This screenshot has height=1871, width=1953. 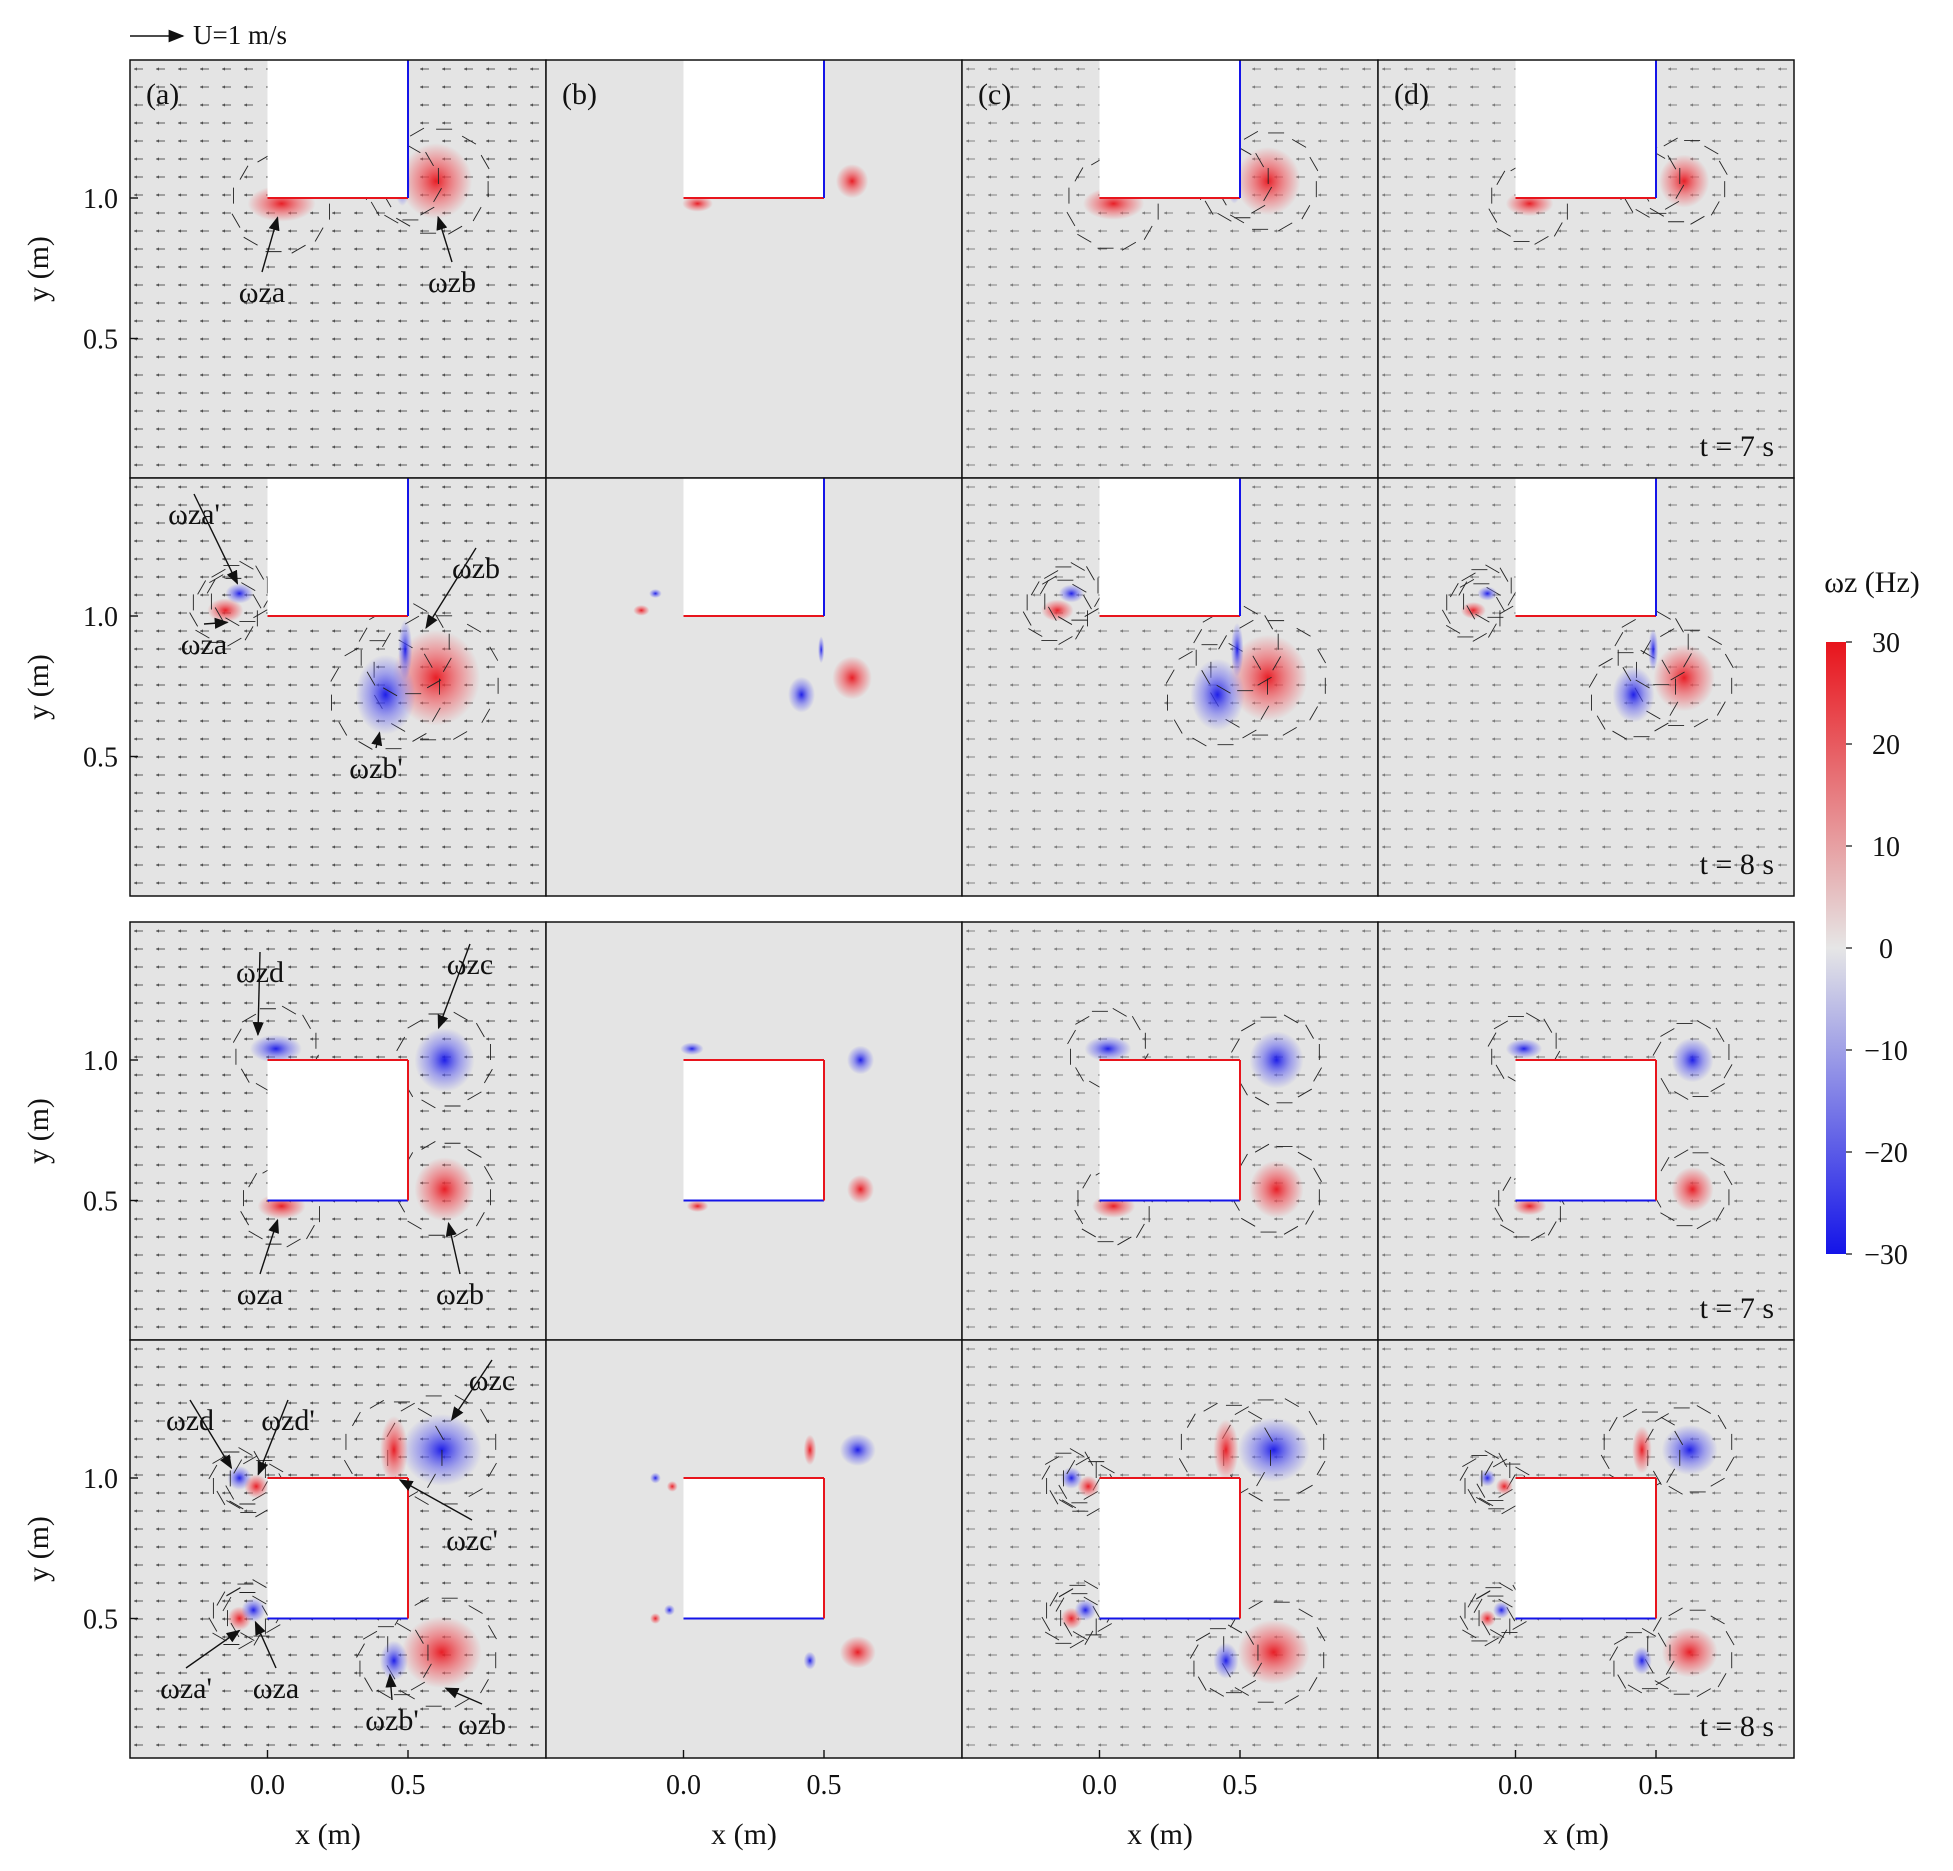 I want to click on panel-r4-a, so click(x=338, y=1549).